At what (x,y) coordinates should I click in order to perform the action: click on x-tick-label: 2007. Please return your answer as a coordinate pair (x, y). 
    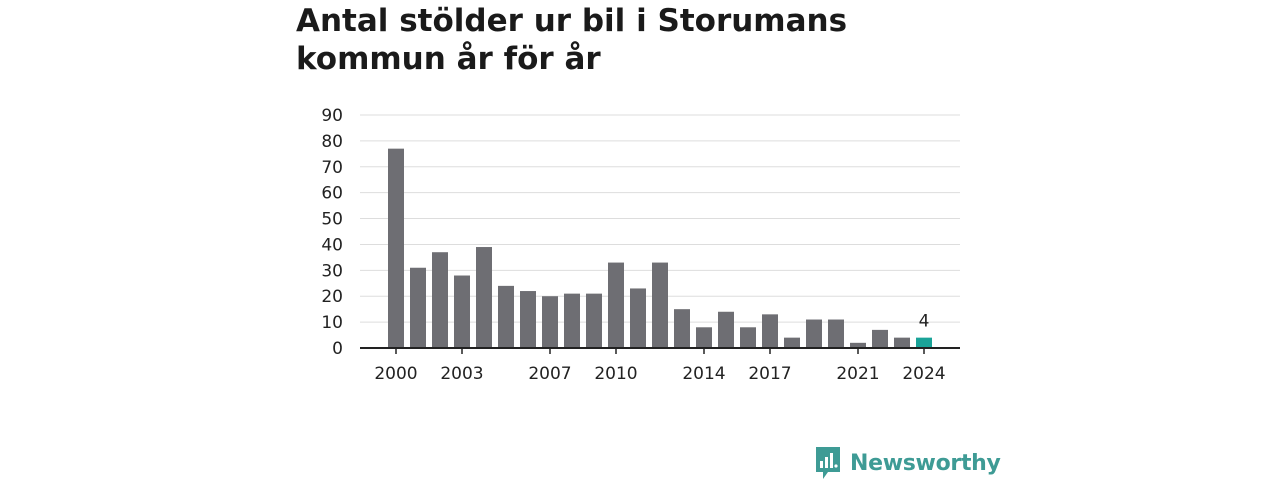
    Looking at the image, I should click on (549, 374).